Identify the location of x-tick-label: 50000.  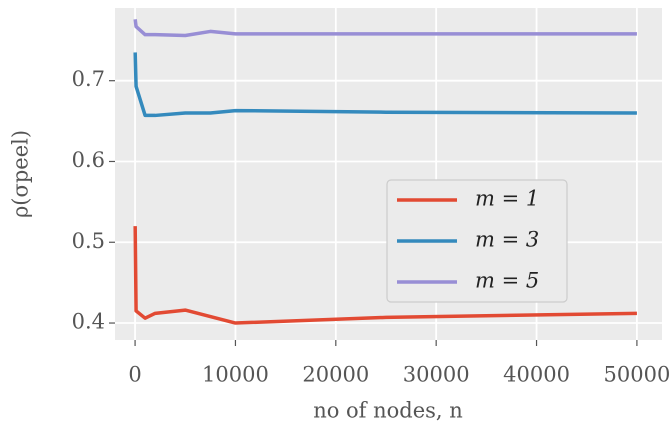
(637, 375).